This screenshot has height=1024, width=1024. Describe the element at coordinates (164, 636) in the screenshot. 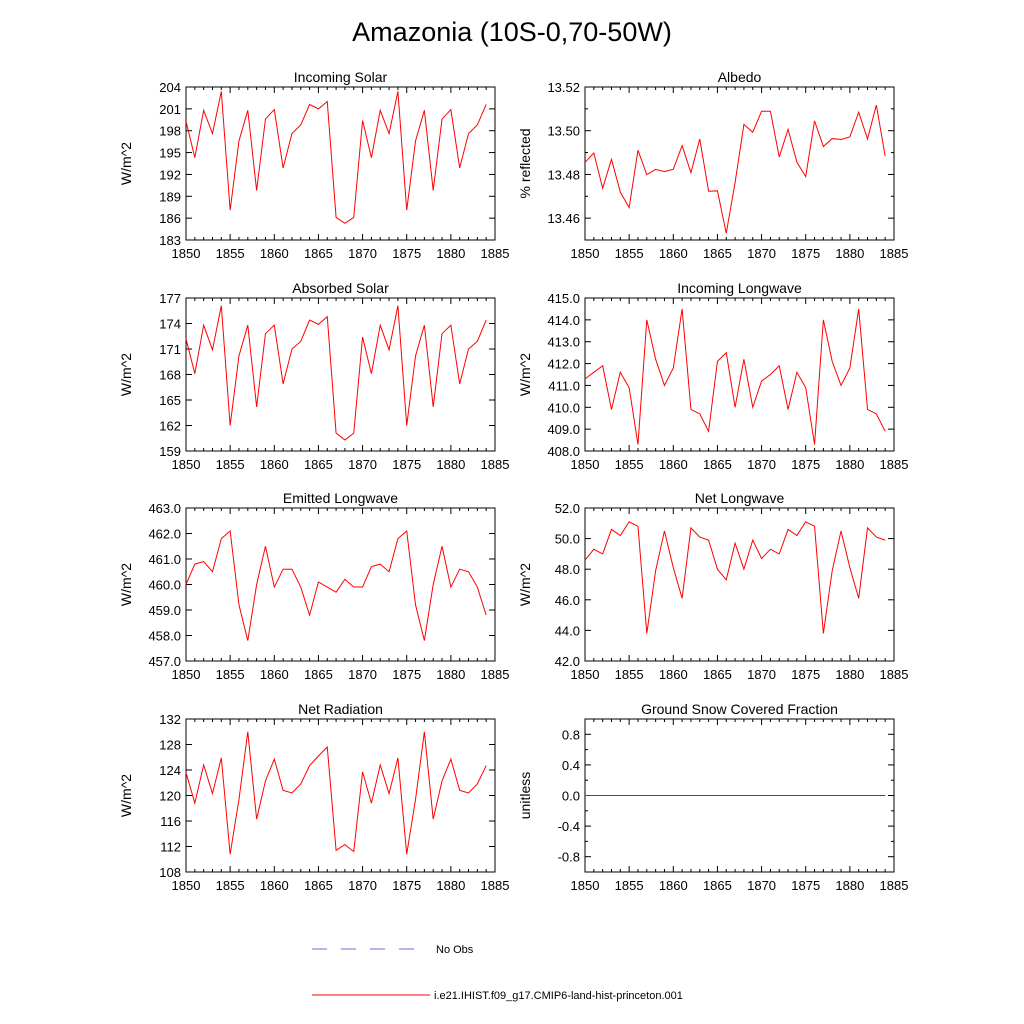

I see `y-tick-label: 458.0` at that location.